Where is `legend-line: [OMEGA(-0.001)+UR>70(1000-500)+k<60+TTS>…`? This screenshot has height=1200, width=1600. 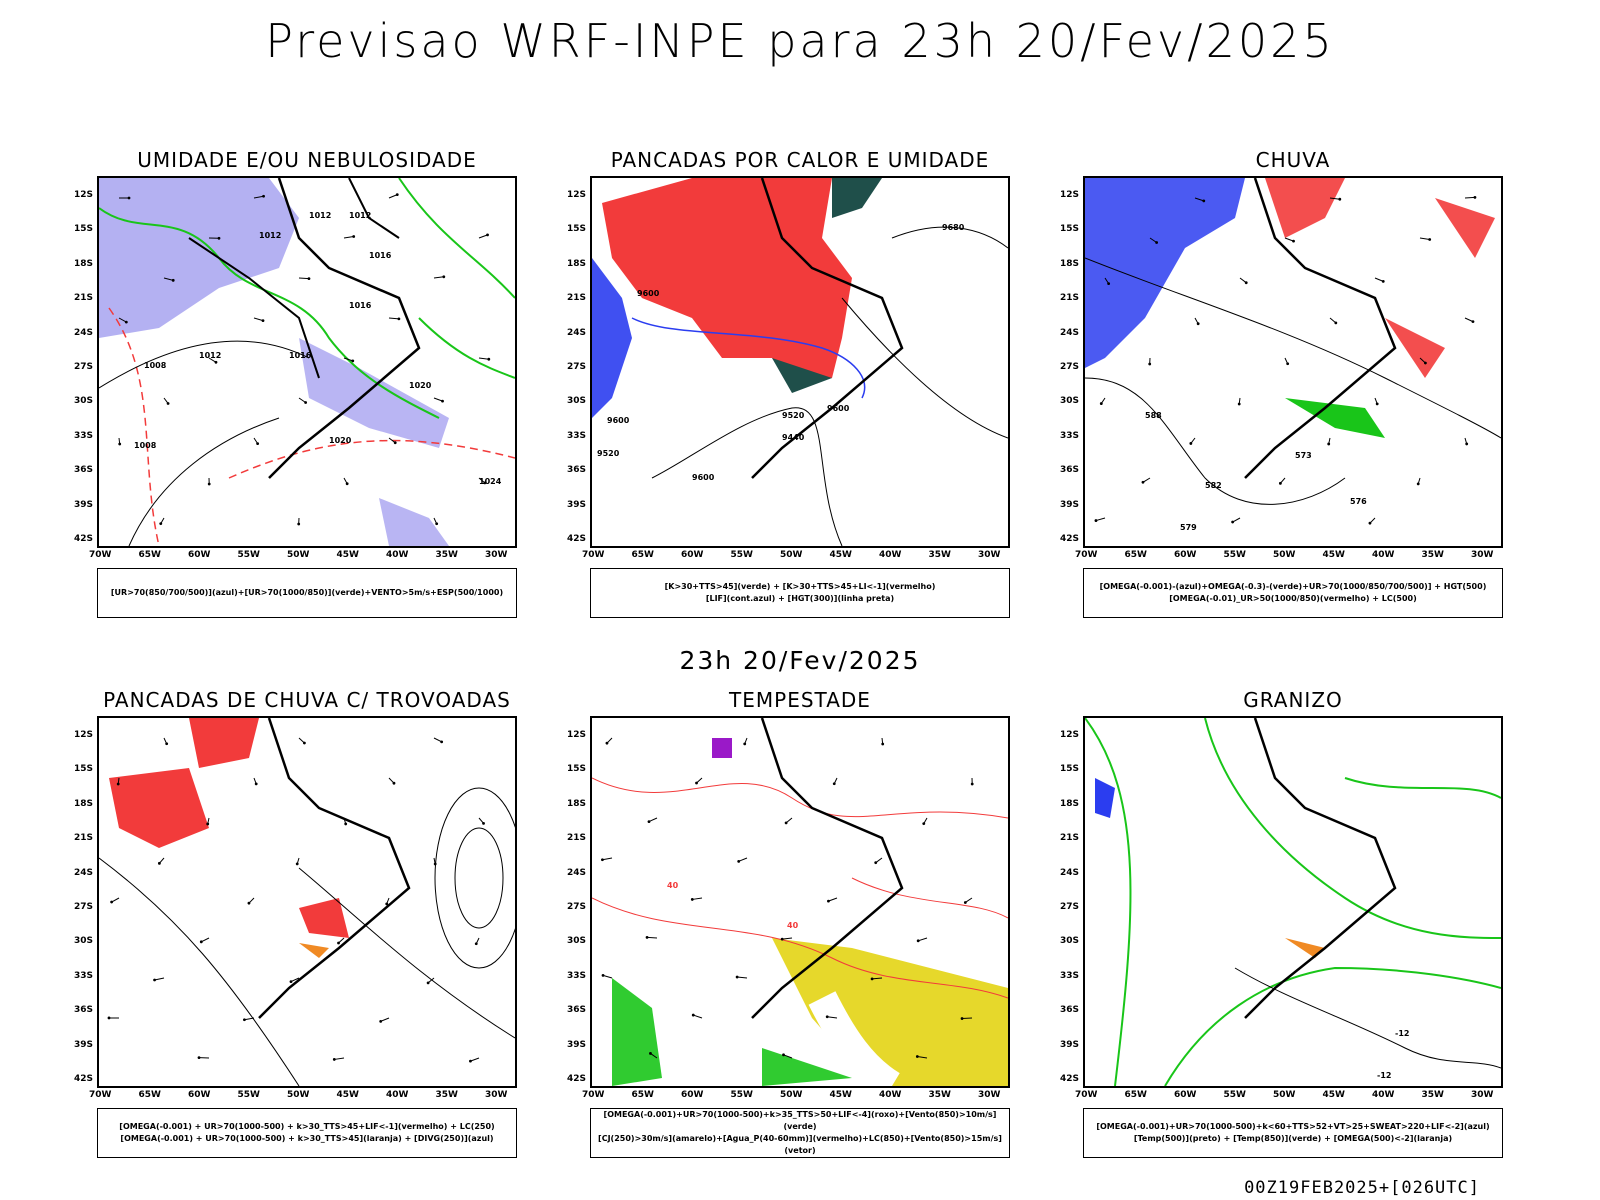 legend-line: [OMEGA(-0.001)+UR>70(1000-500)+k<60+TTS>… is located at coordinates (1293, 1126).